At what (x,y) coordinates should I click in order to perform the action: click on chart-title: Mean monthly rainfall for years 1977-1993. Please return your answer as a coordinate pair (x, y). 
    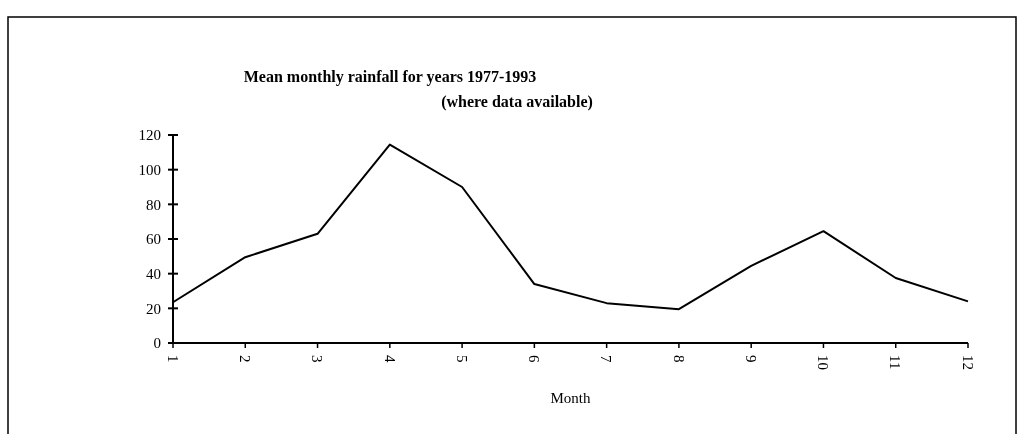
    Looking at the image, I should click on (390, 77).